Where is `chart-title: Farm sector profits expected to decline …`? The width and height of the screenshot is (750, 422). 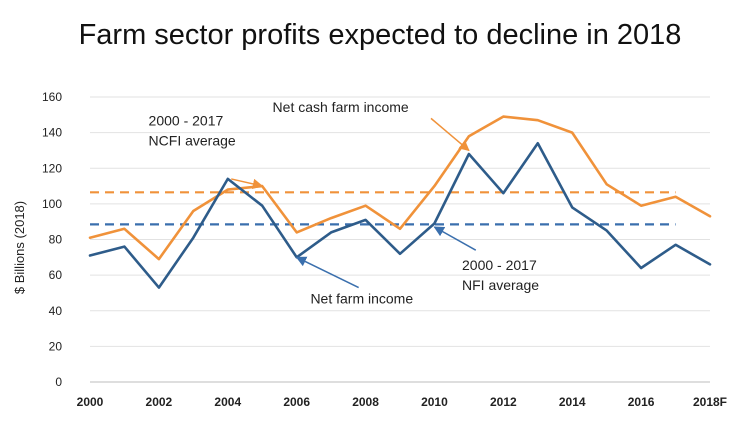
chart-title: Farm sector profits expected to decline … is located at coordinates (380, 35).